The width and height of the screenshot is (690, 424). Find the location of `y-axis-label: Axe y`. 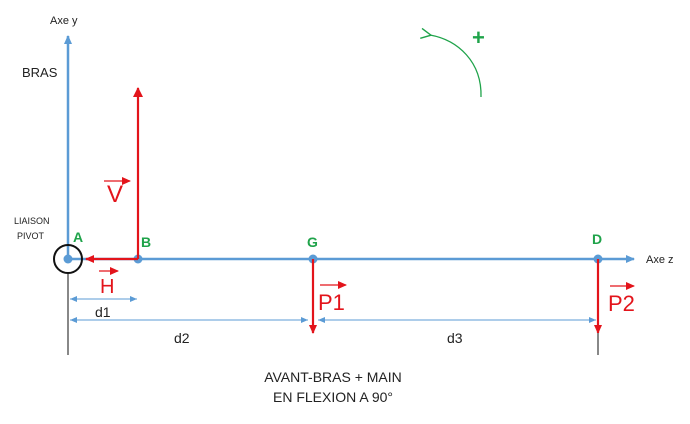

y-axis-label: Axe y is located at coordinates (64, 21).